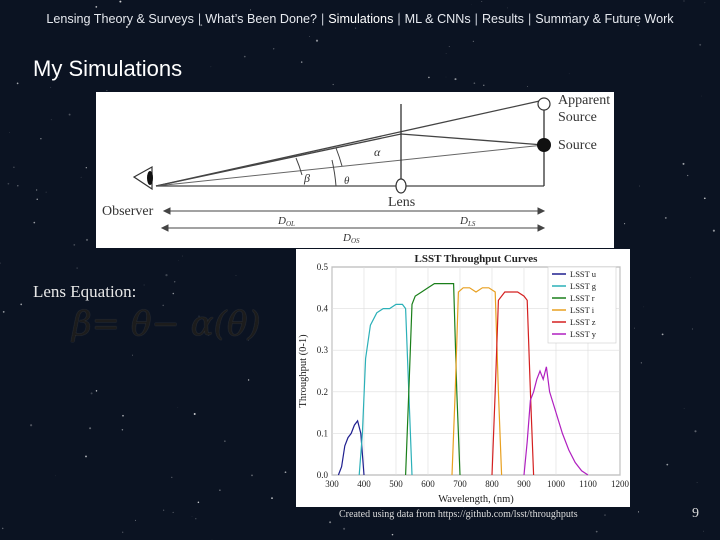 Image resolution: width=720 pixels, height=540 pixels. What do you see at coordinates (583, 322) in the screenshot?
I see `legend-item: LSST z` at bounding box center [583, 322].